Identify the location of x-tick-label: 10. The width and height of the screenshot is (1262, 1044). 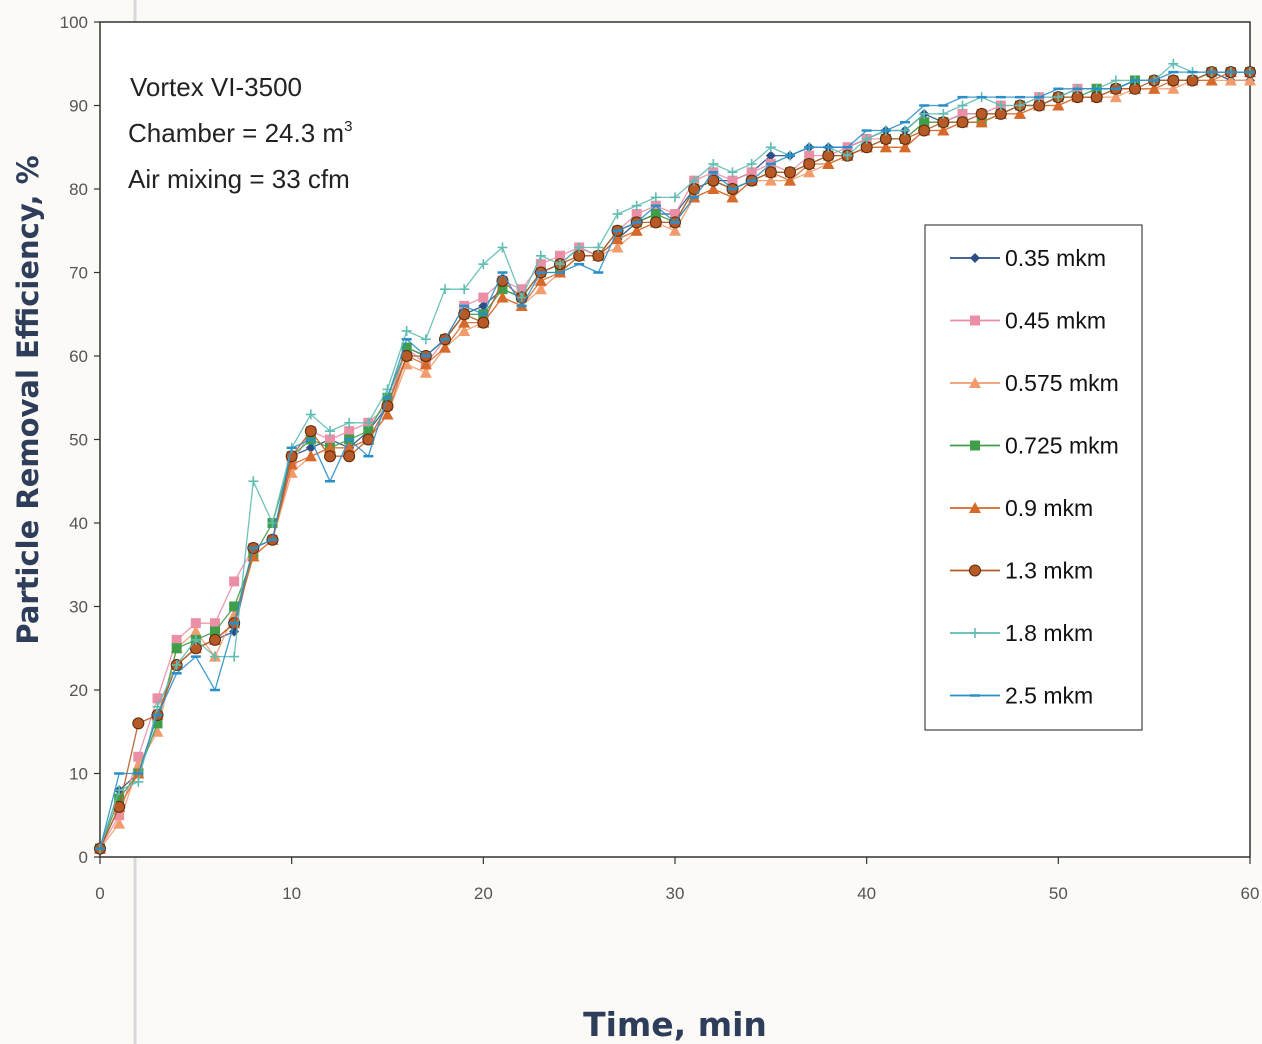
(291, 893).